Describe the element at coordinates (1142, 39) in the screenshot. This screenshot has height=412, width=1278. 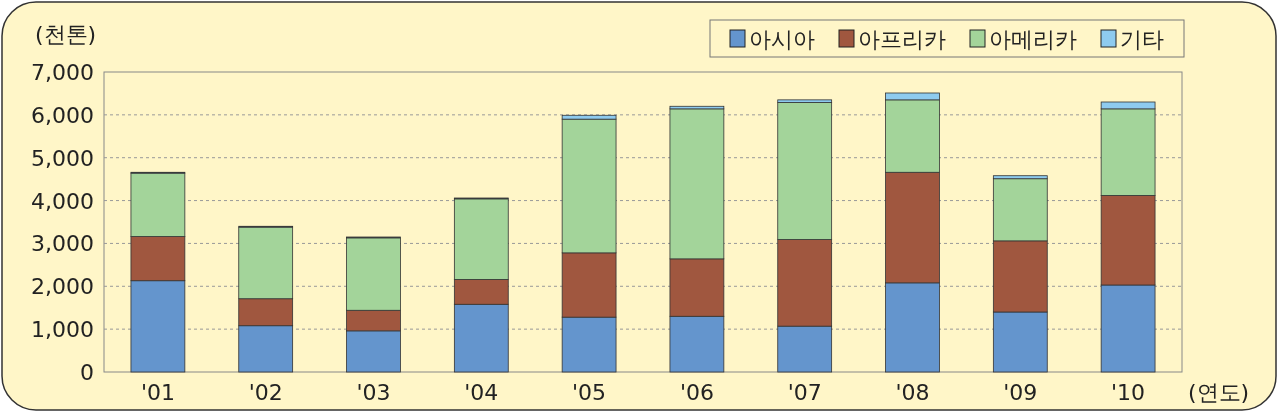
I see `legend-label: 기타` at that location.